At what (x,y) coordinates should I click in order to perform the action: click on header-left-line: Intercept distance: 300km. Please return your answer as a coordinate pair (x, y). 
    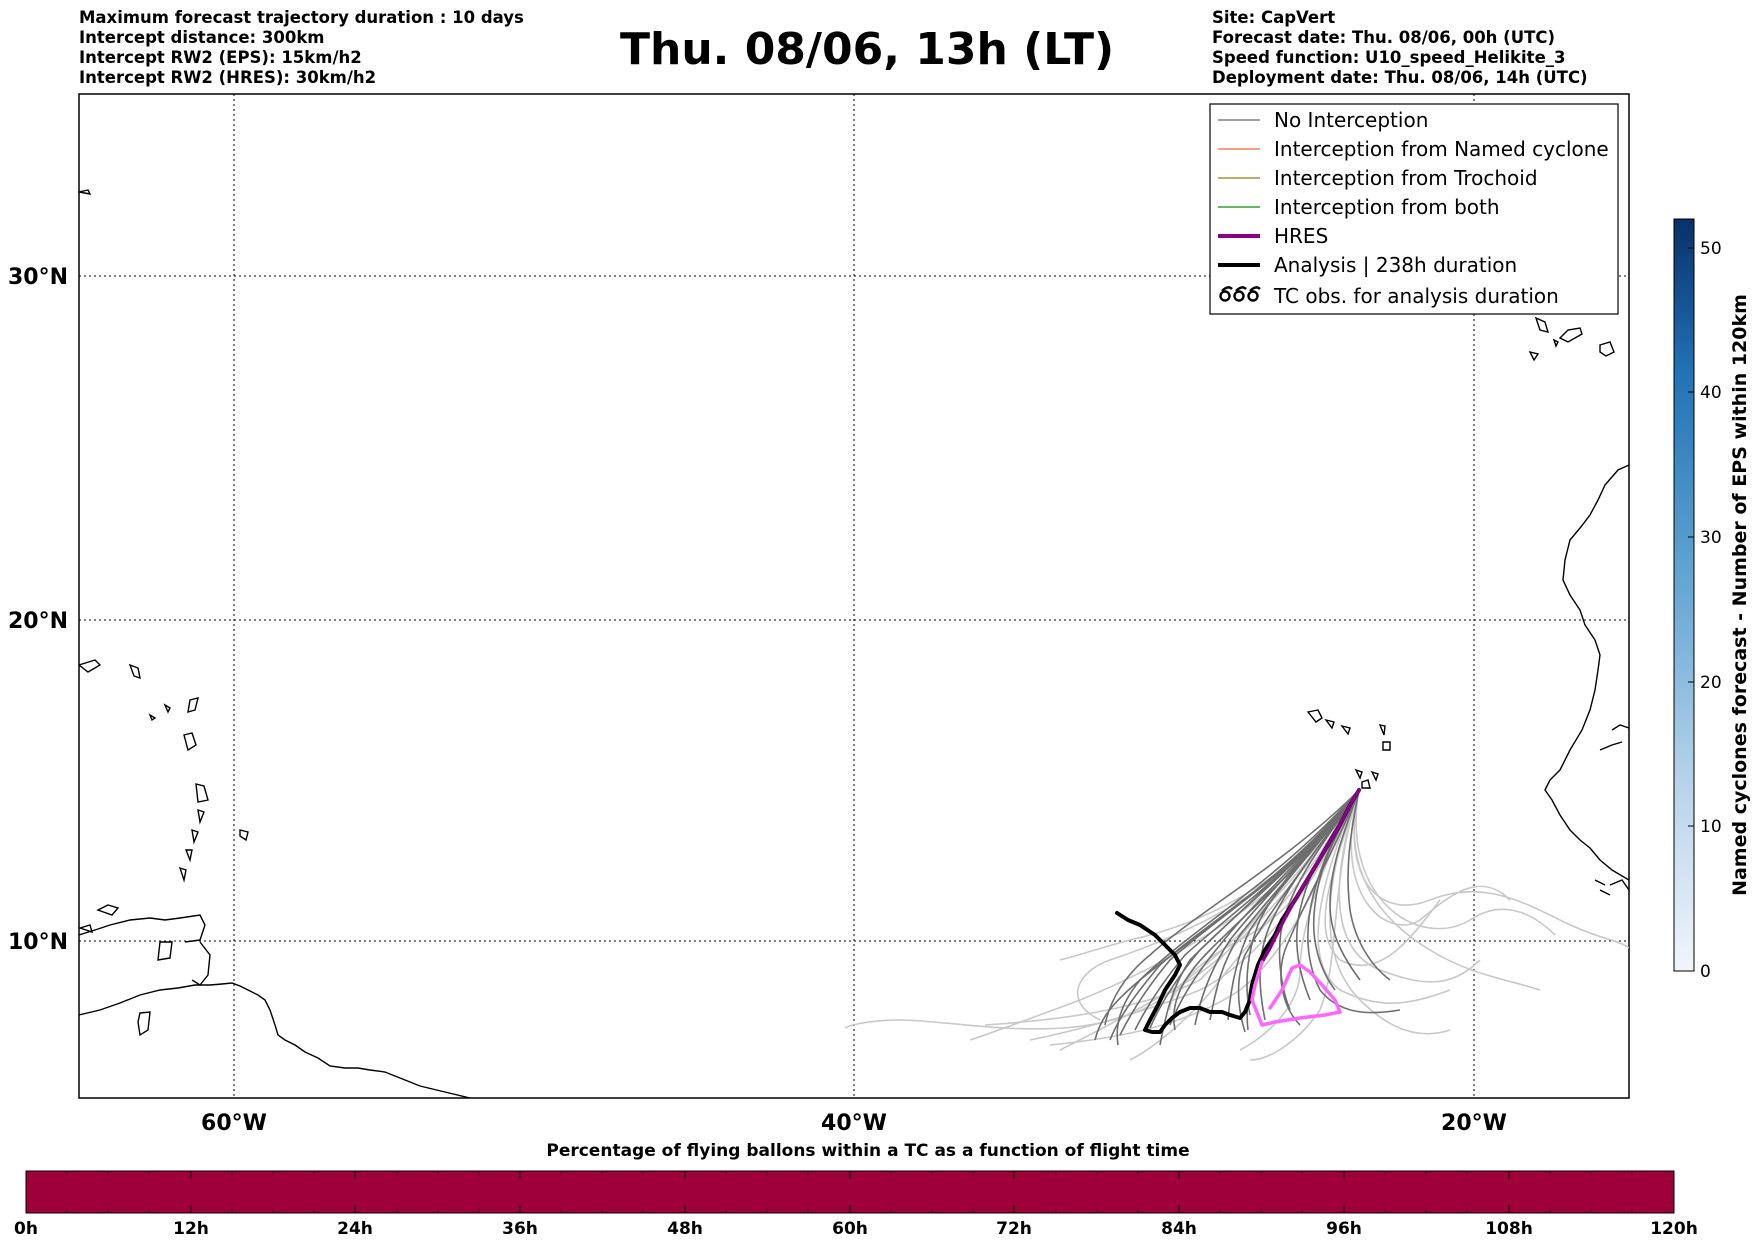
    Looking at the image, I should click on (202, 37).